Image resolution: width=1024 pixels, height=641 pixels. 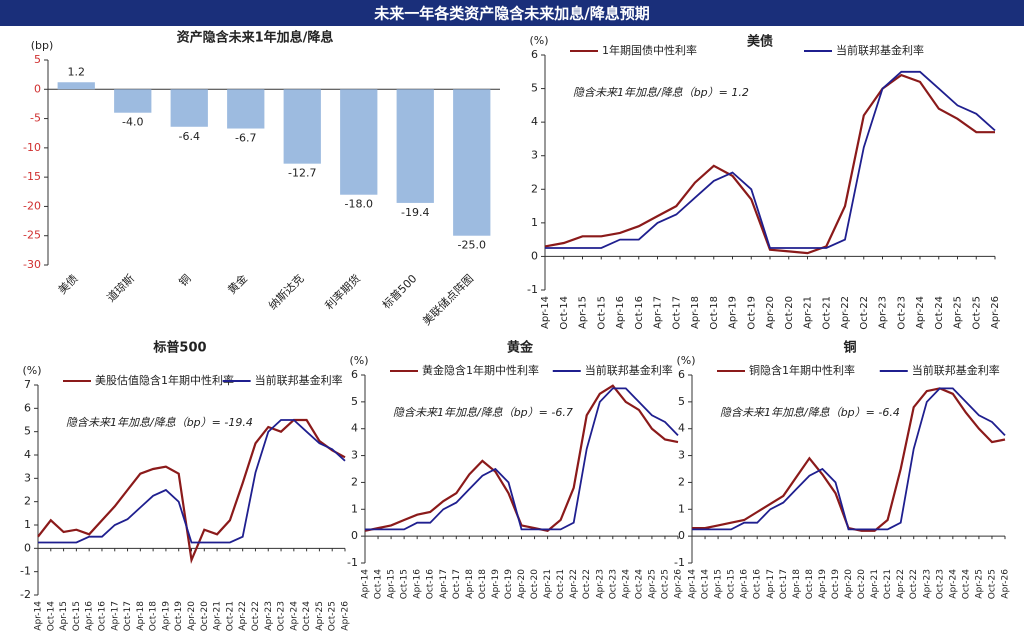 What do you see at coordinates (32, 176) in the screenshot?
I see `y-tick-label: -15` at bounding box center [32, 176].